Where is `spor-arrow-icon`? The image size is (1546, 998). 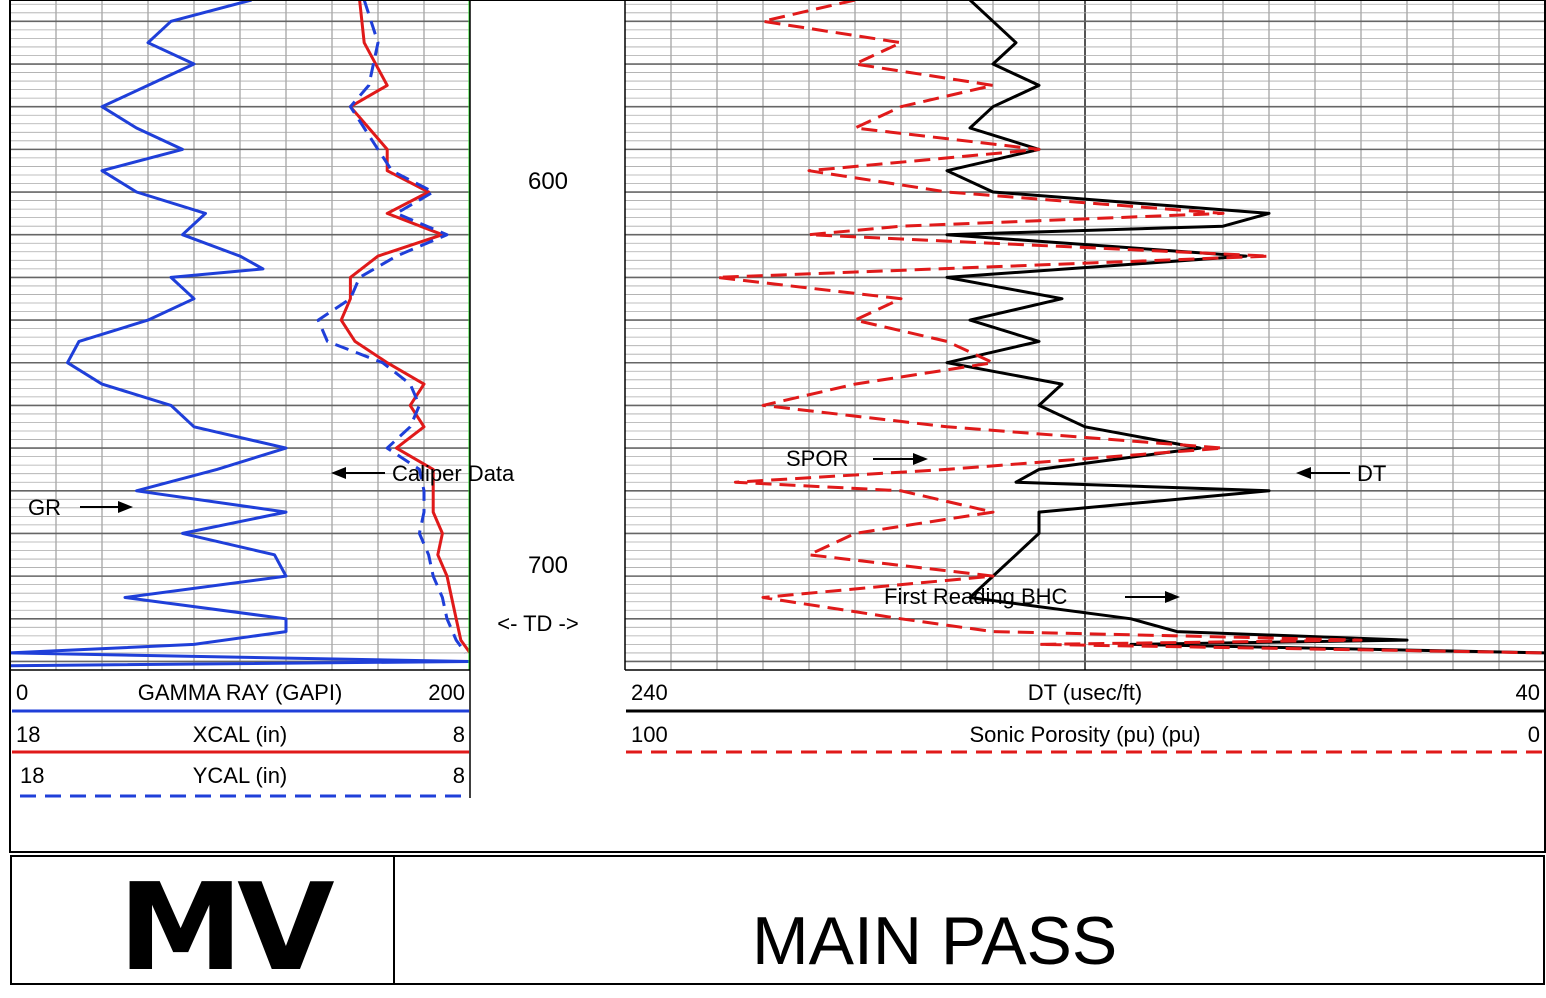
spor-arrow-icon is located at coordinates (920, 459).